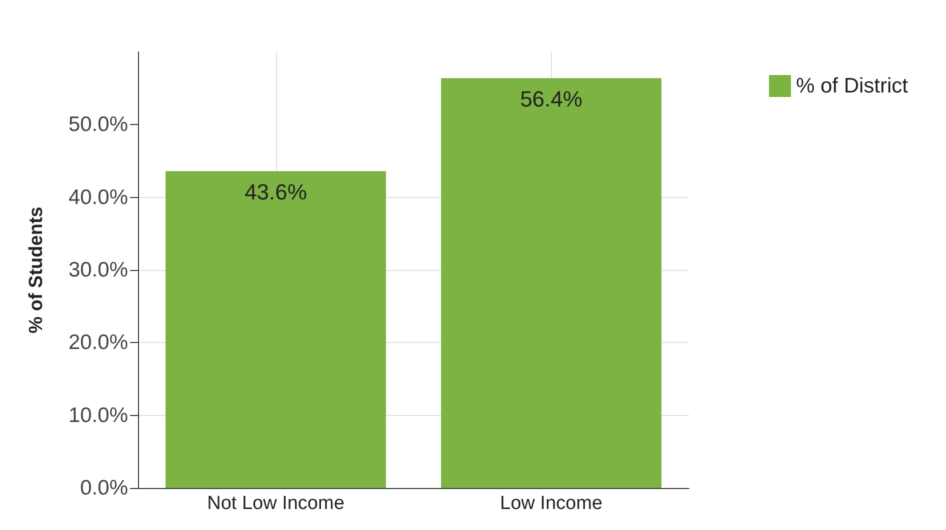 Image resolution: width=946 pixels, height=530 pixels. I want to click on x-tick-label: Not Low Income, so click(275, 503).